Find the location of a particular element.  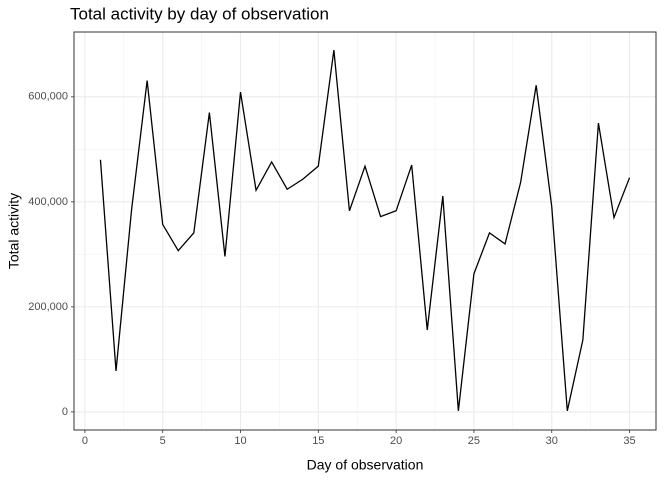

chart-title: Total activity by day of observation is located at coordinates (199, 13).